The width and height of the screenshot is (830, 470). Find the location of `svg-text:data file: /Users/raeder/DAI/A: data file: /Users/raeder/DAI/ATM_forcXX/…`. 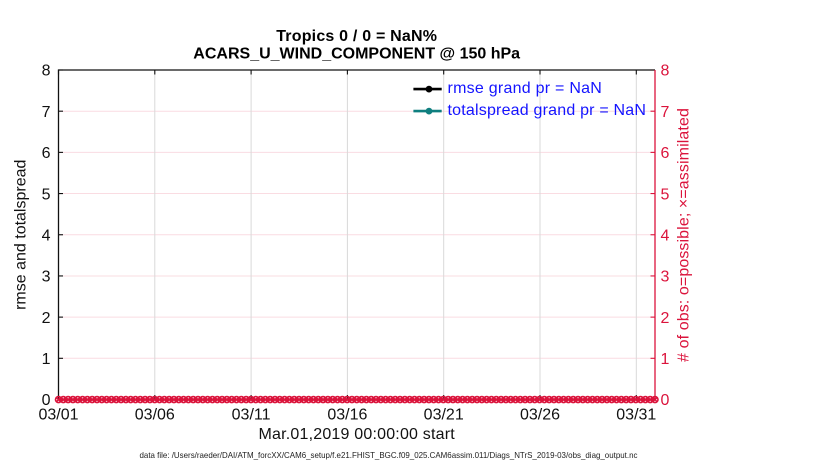

svg-text:data file: /Users/raeder/DAI/A: data file: /Users/raeder/DAI/ATM_forcXX/… is located at coordinates (389, 455).